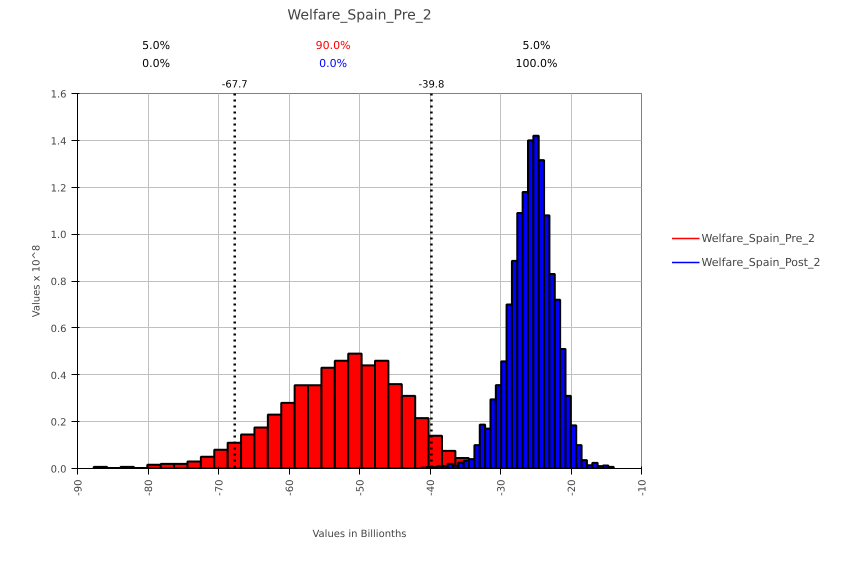 Image resolution: width=850 pixels, height=583 pixels. I want to click on x-tick-label: -10, so click(643, 487).